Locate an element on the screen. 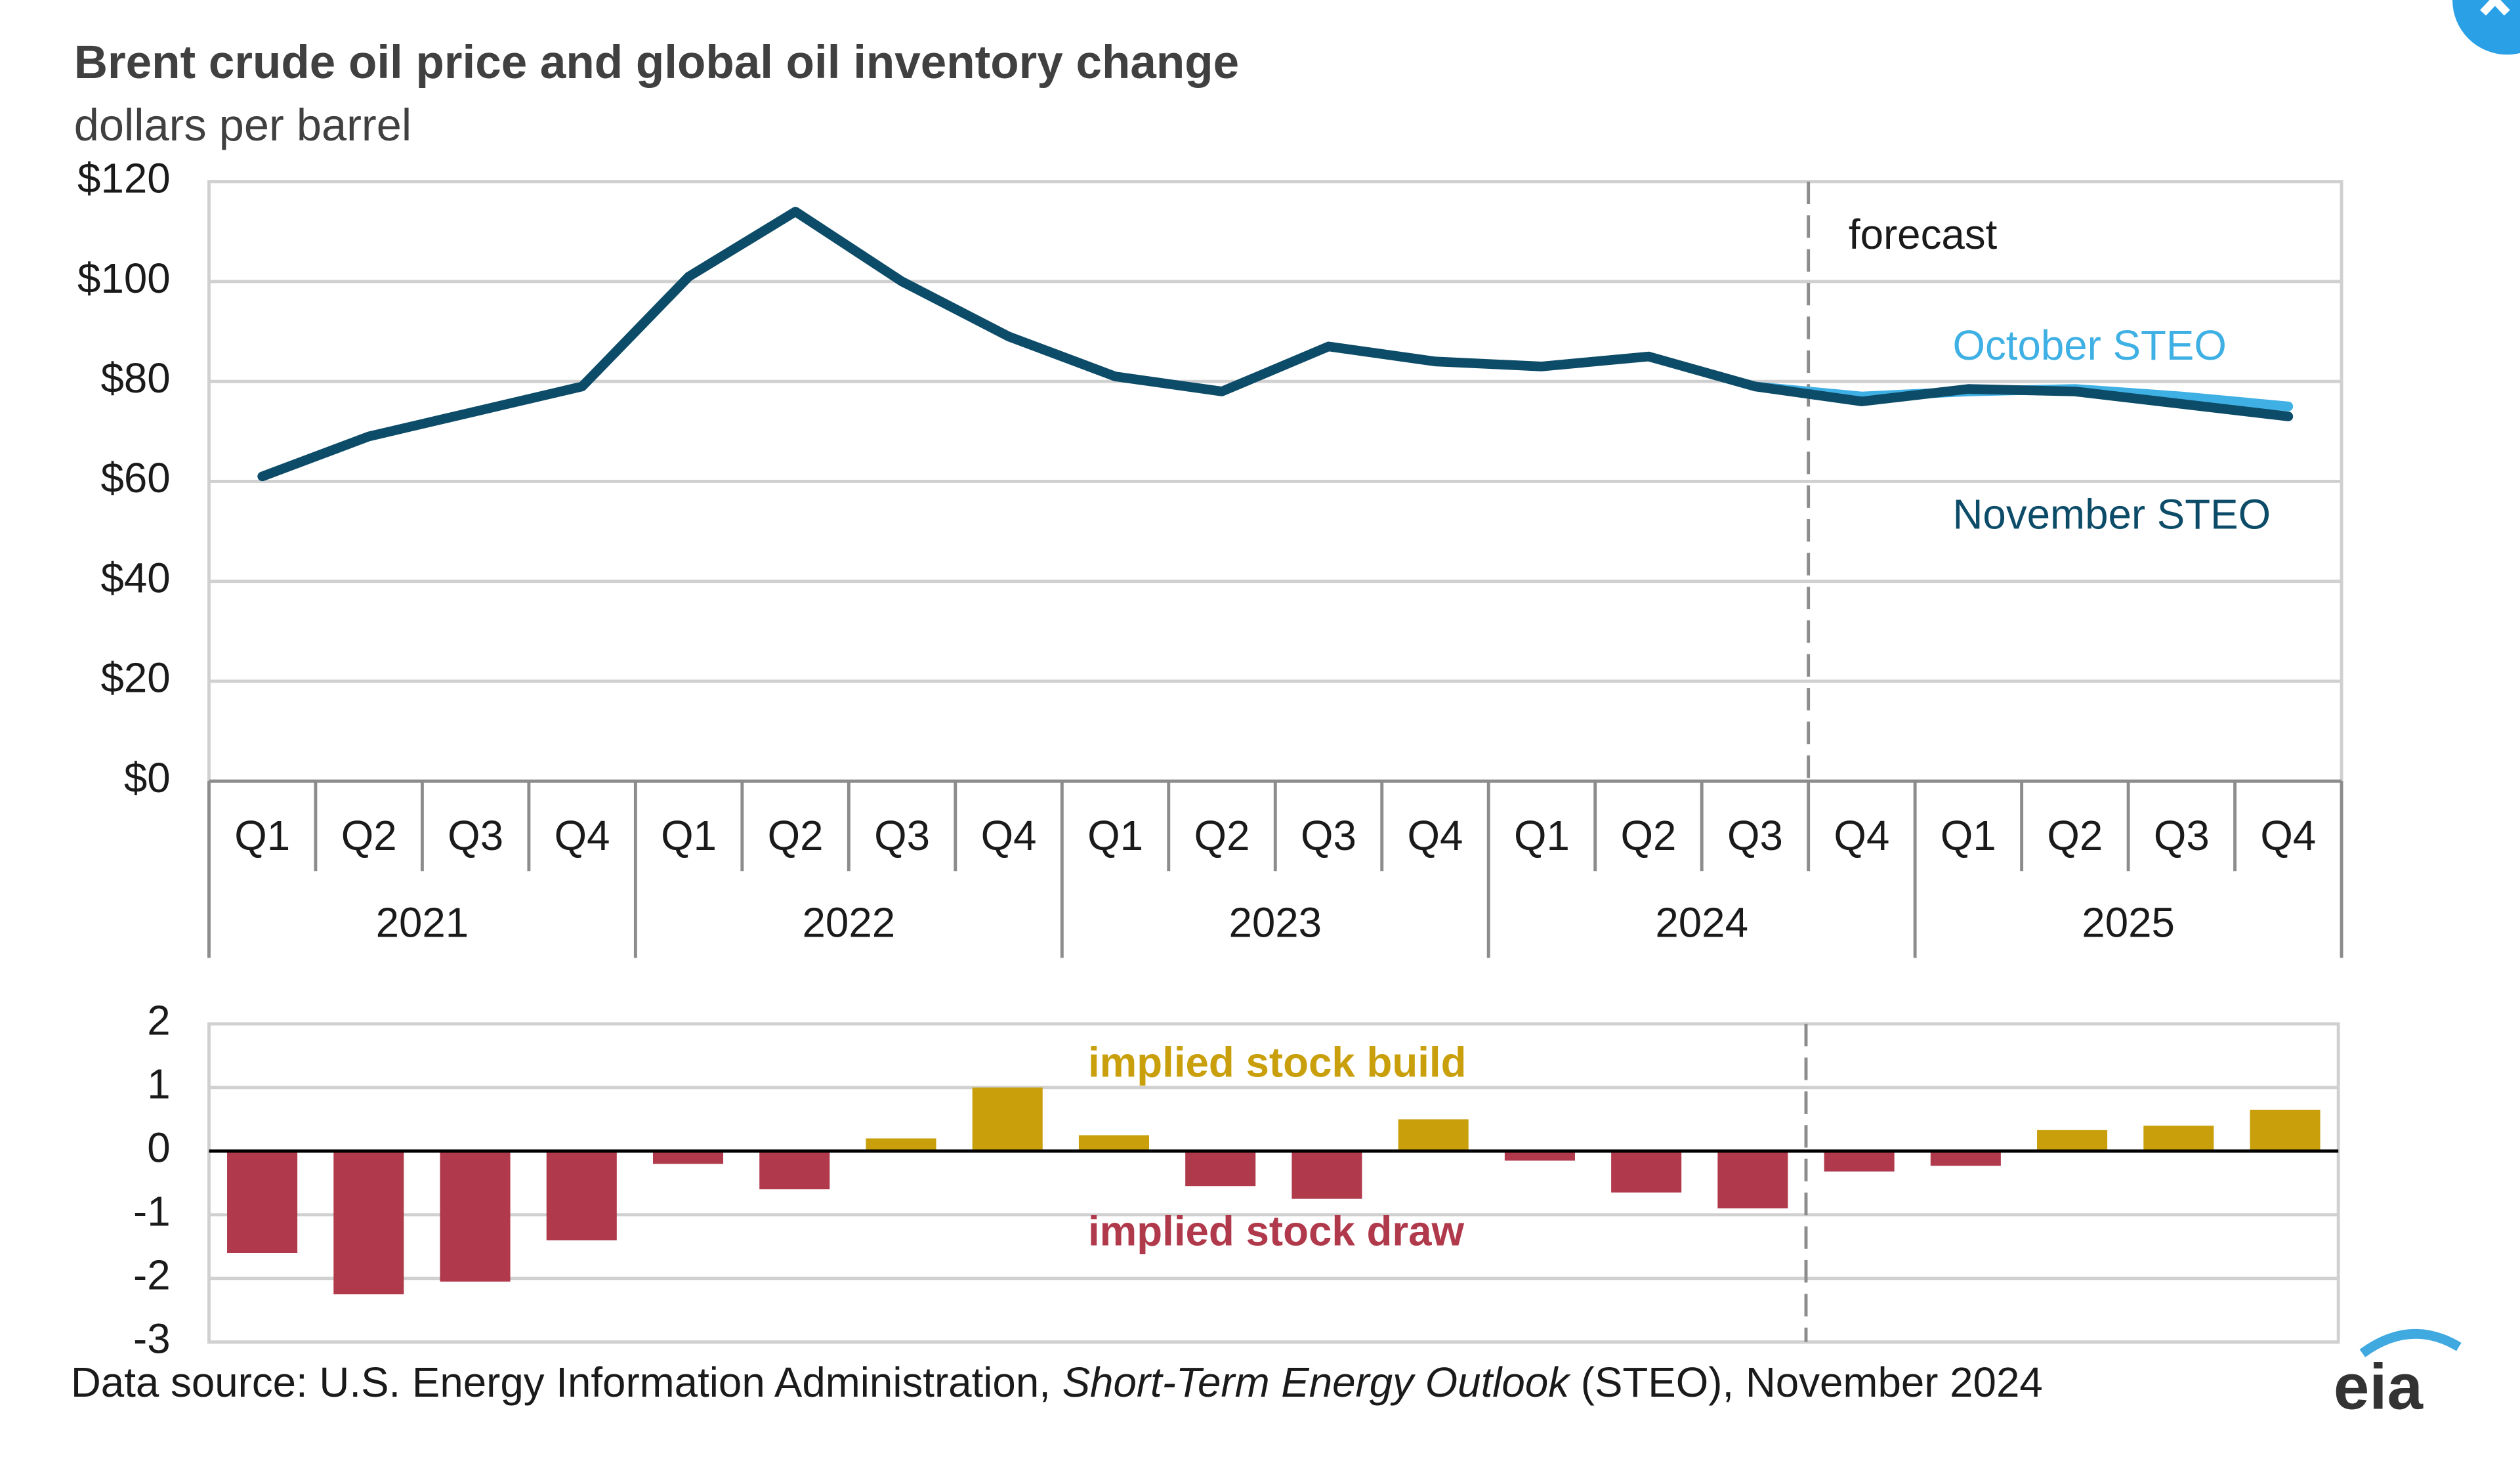  y-tick-label: $120 is located at coordinates (124, 179).